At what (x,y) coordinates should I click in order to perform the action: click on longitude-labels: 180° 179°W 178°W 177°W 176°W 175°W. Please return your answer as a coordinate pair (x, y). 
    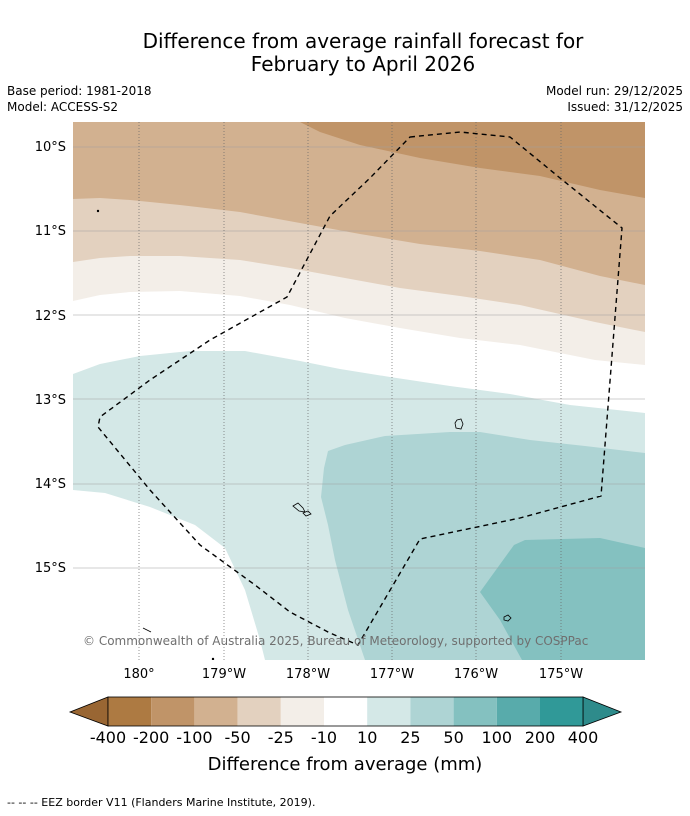
    Looking at the image, I should click on (353, 674).